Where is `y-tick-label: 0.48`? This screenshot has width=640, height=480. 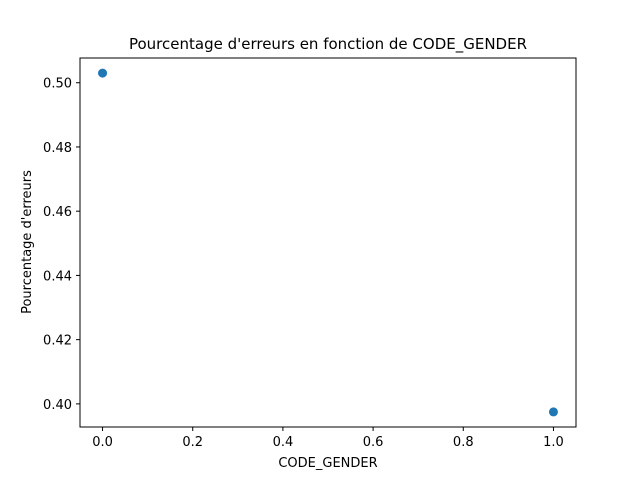 y-tick-label: 0.48 is located at coordinates (57, 148).